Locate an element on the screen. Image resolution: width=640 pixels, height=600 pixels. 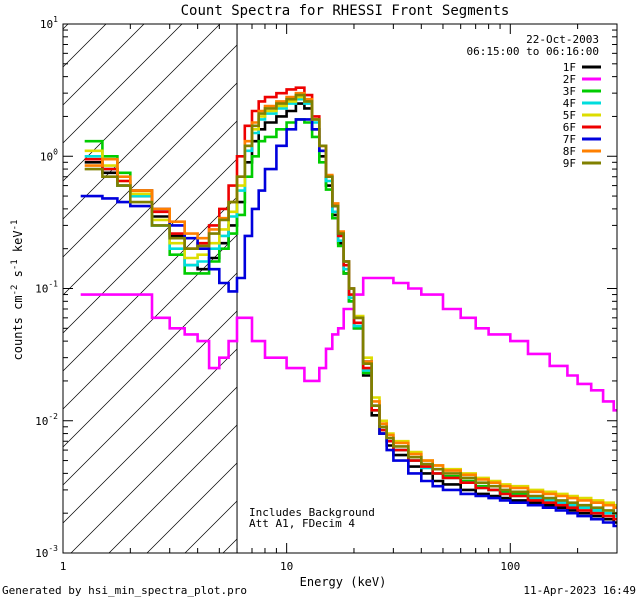
y-tick-label: 10⁻³ is located at coordinates (46, 552).